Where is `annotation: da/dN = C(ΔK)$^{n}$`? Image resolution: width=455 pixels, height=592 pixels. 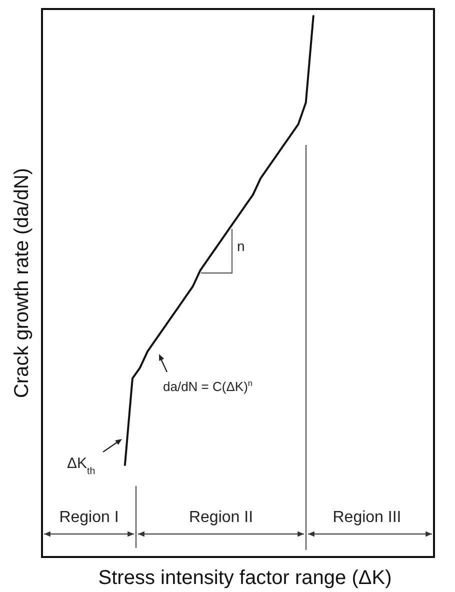 annotation: da/dN = C(ΔK)$^{n}$ is located at coordinates (208, 386).